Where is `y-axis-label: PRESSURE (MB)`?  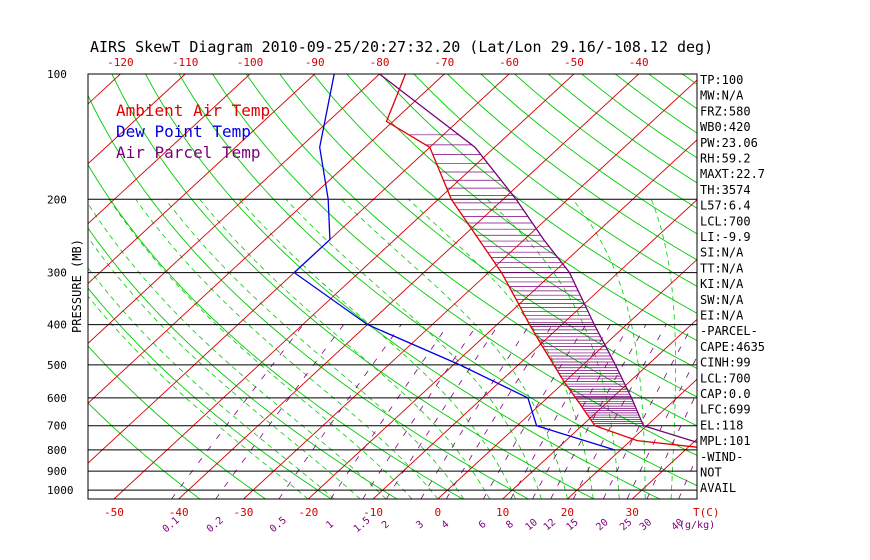
y-axis-label: PRESSURE (MB) is located at coordinates (77, 286).